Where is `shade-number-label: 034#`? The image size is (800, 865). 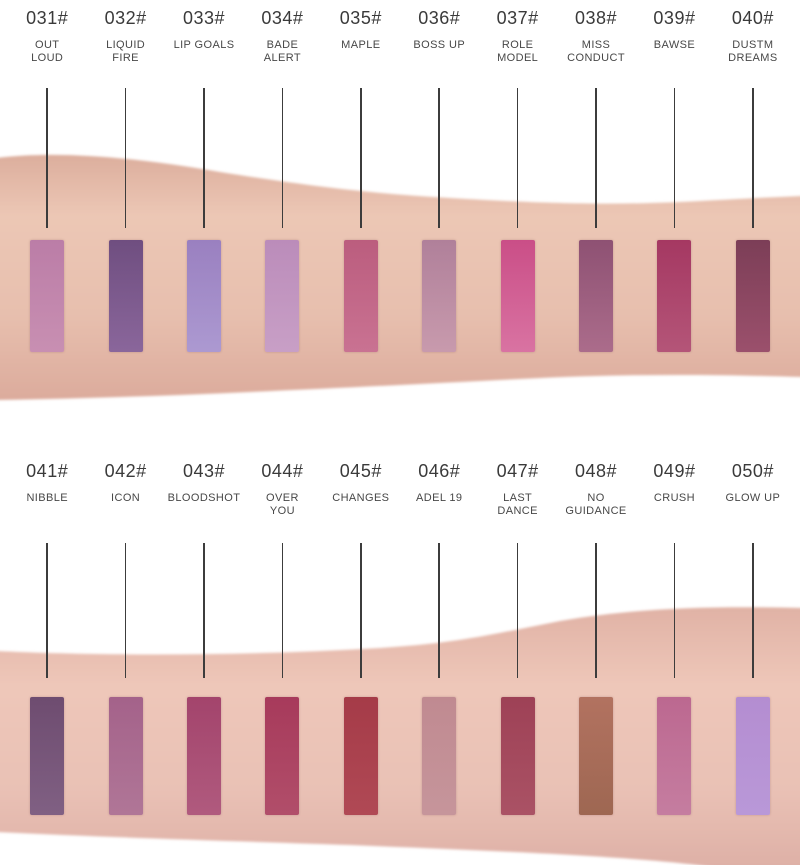
shade-number-label: 034# is located at coordinates (282, 18).